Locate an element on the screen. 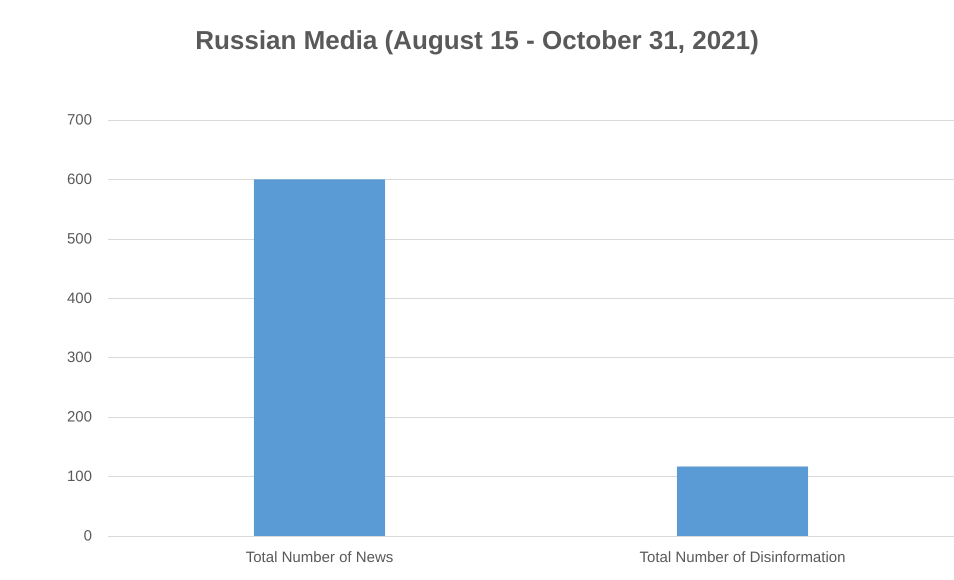 This screenshot has width=954, height=580. chart-title: Russian Media (August 15 - October 31, 2021) is located at coordinates (477, 40).